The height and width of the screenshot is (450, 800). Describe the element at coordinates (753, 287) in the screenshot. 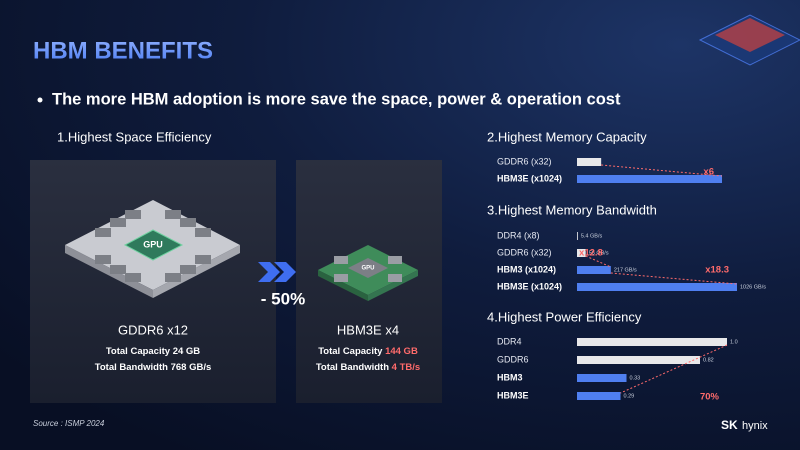

I see `value-label: 1026 GB/s` at that location.